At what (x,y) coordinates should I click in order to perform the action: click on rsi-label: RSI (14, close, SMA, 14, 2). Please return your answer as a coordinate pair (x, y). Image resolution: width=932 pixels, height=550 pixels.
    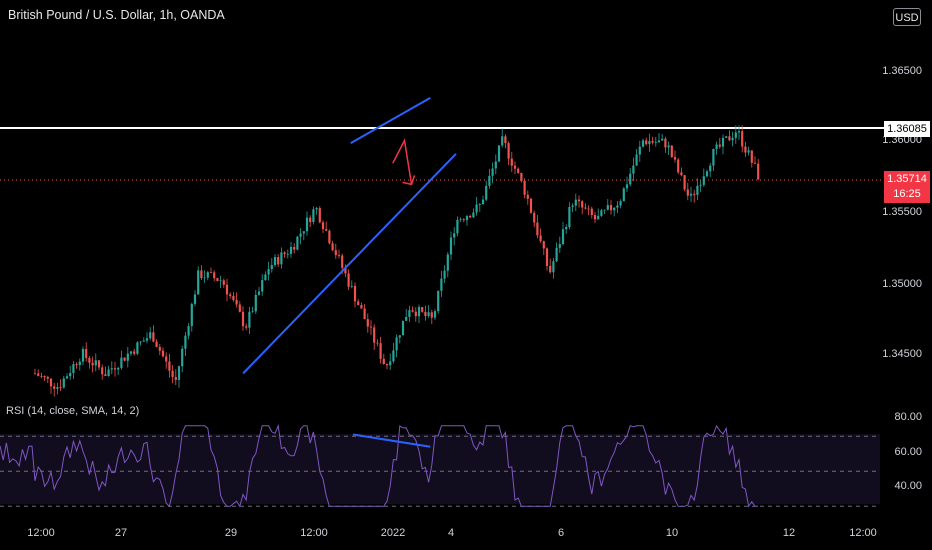
    Looking at the image, I should click on (73, 411).